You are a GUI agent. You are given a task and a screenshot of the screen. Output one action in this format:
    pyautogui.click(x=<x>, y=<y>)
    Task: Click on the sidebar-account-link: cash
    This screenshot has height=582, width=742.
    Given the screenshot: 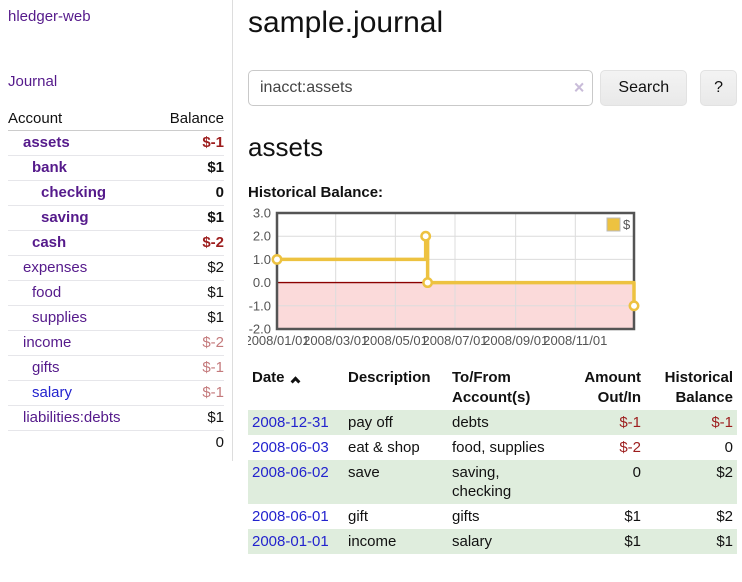 What is the action you would take?
    pyautogui.click(x=49, y=242)
    